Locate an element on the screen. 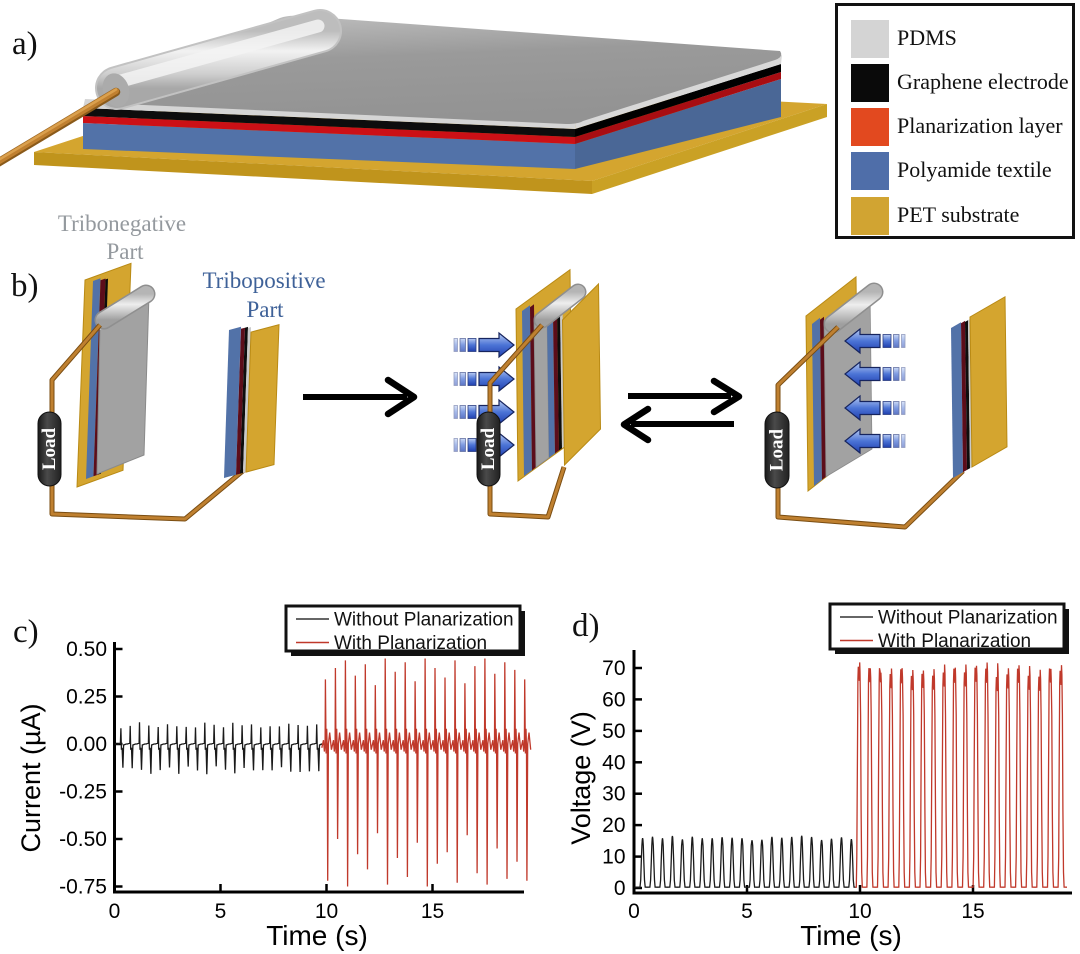 Image resolution: width=1080 pixels, height=954 pixels. svg-text: 0.25 is located at coordinates (86, 697).